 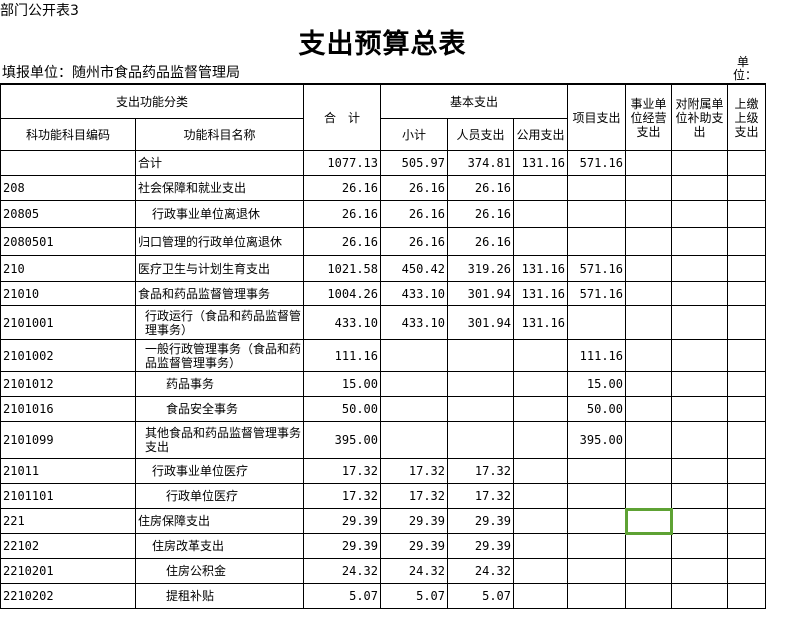 What do you see at coordinates (219, 384) in the screenshot?
I see `name-cell: 药品事务` at bounding box center [219, 384].